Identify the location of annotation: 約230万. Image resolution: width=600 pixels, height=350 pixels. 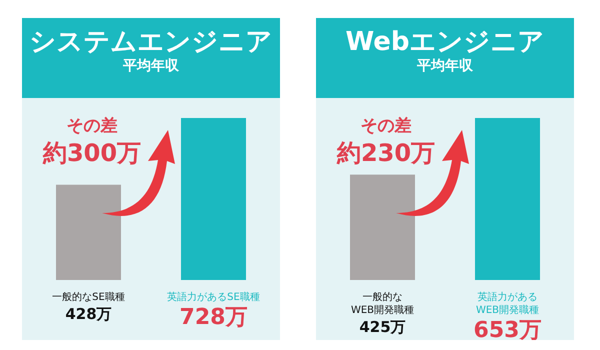
(386, 153).